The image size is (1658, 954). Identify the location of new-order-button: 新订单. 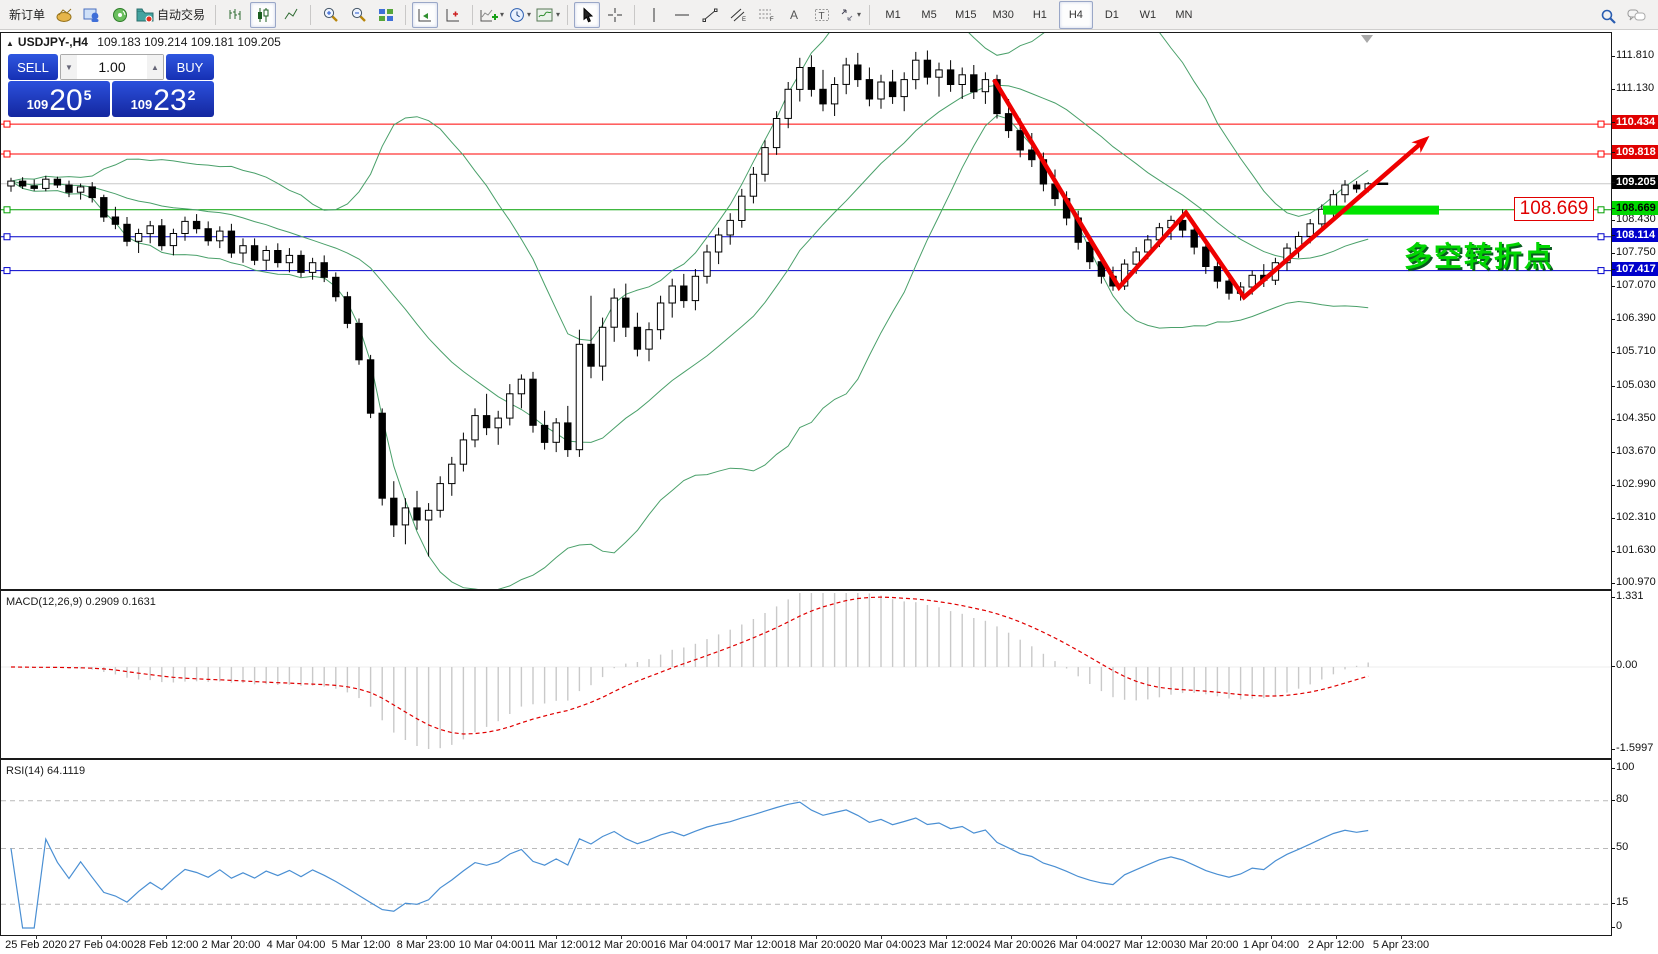
(27, 15).